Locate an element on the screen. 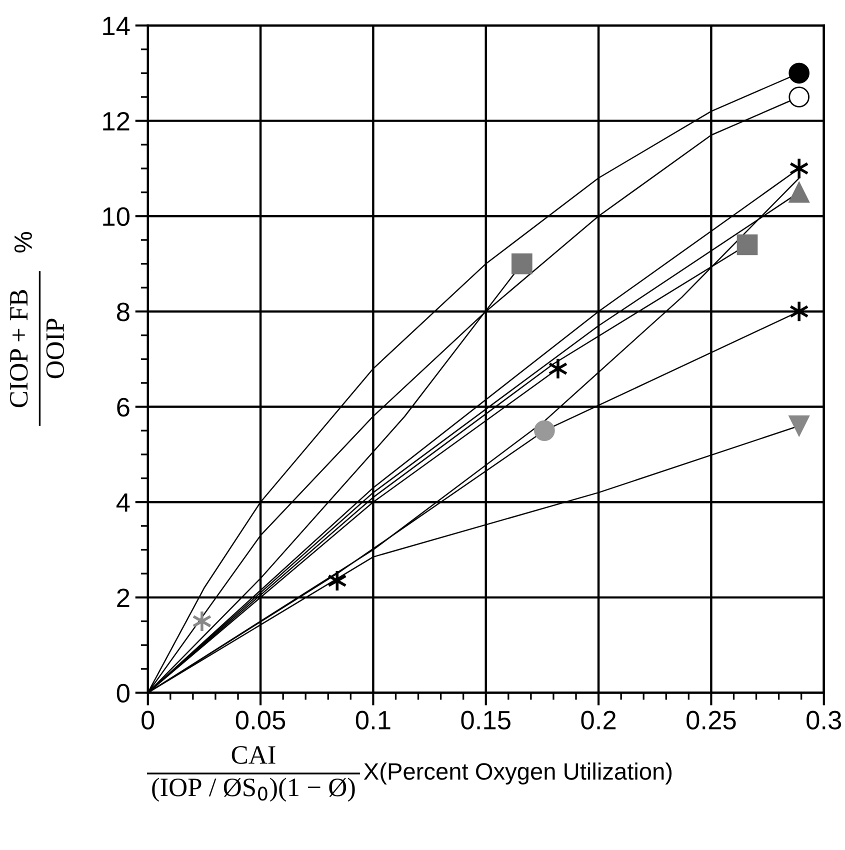 The height and width of the screenshot is (850, 845). x-tick-label: 0.3 is located at coordinates (824, 720).